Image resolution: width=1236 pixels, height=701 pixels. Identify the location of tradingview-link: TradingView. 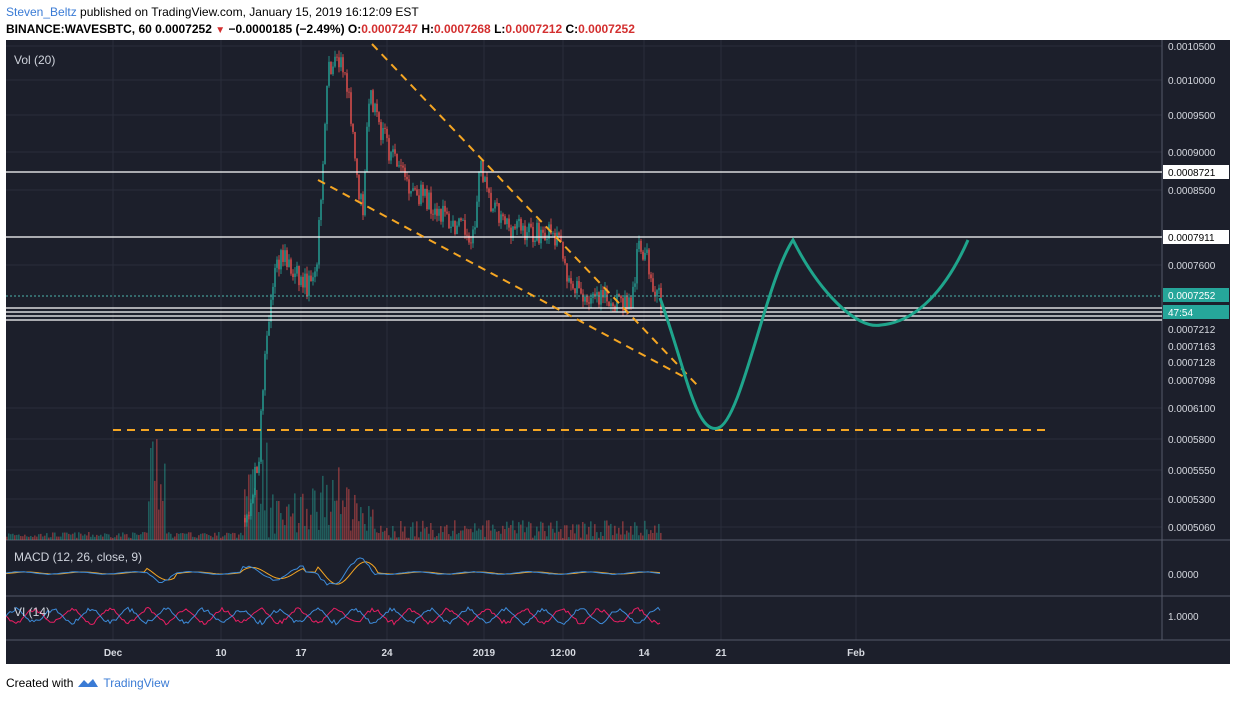
(136, 683).